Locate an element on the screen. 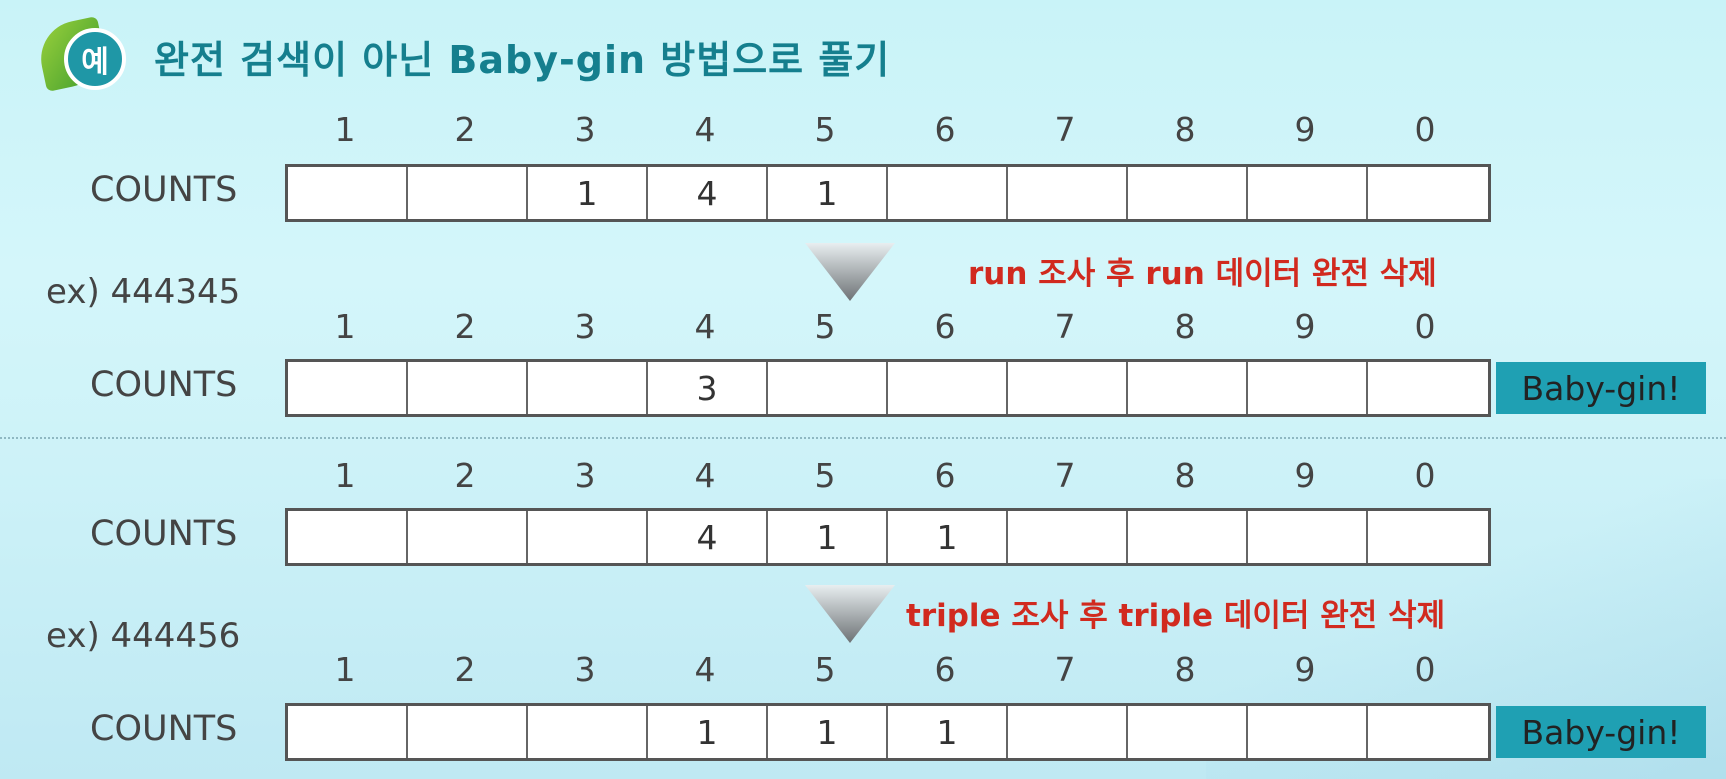 The width and height of the screenshot is (1726, 779). count-cell: 3 is located at coordinates (708, 388).